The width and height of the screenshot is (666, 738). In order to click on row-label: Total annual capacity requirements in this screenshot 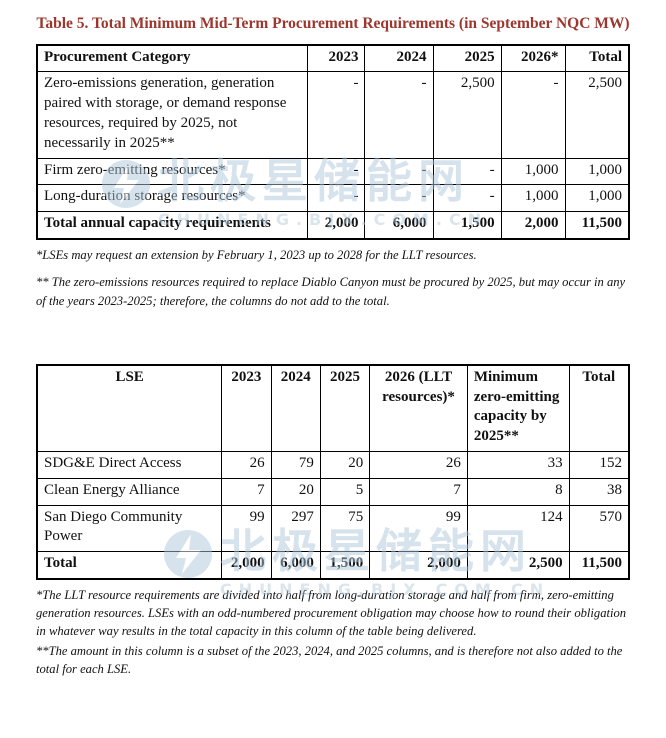, I will do `click(172, 225)`.